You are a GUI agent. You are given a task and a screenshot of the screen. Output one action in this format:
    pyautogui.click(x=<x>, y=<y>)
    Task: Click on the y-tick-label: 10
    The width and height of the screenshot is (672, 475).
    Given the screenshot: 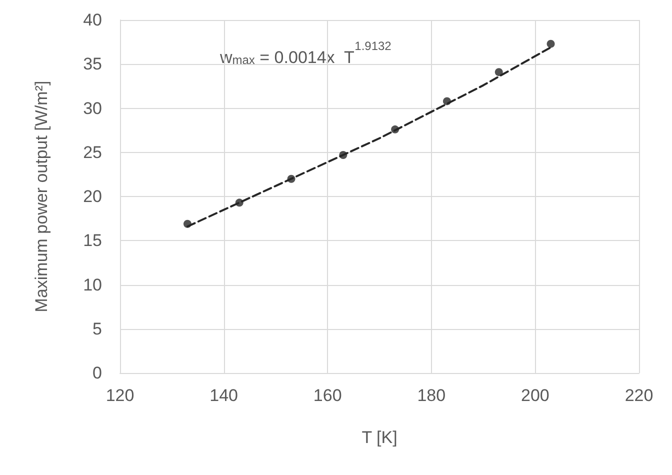 What is the action you would take?
    pyautogui.click(x=92, y=284)
    